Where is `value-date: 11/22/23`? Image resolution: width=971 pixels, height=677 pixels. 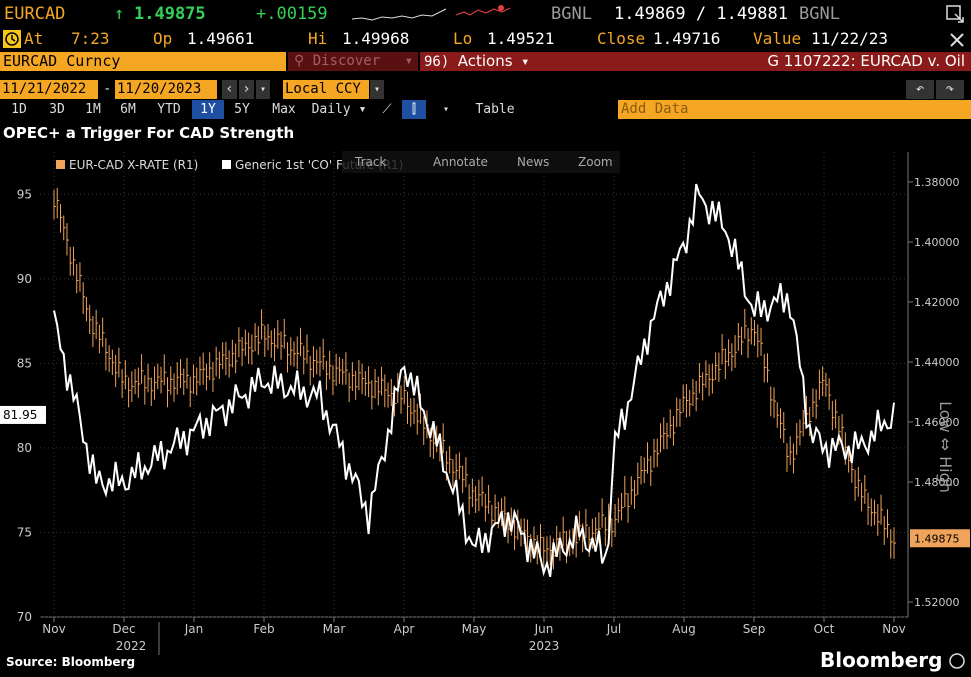 value-date: 11/22/23 is located at coordinates (850, 38).